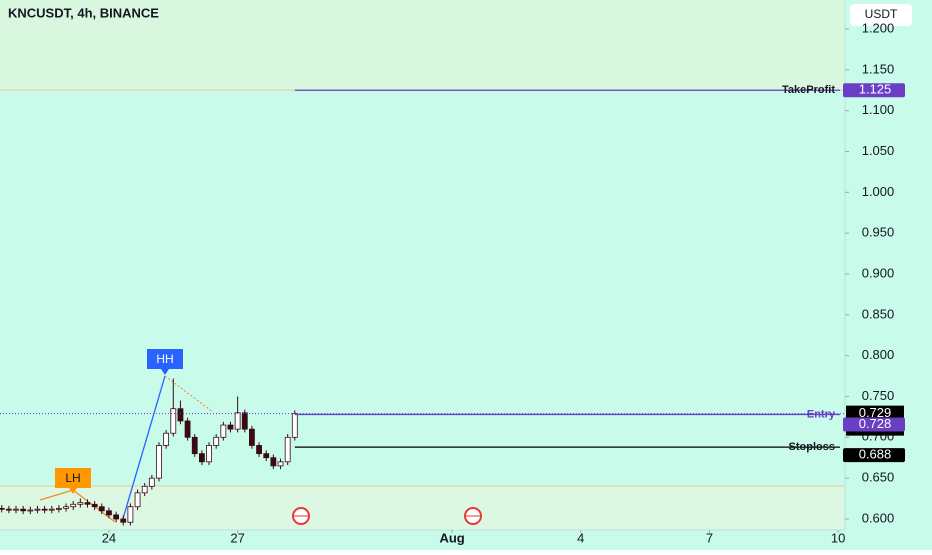  What do you see at coordinates (878, 191) in the screenshot?
I see `y-tick-label: 1.000` at bounding box center [878, 191].